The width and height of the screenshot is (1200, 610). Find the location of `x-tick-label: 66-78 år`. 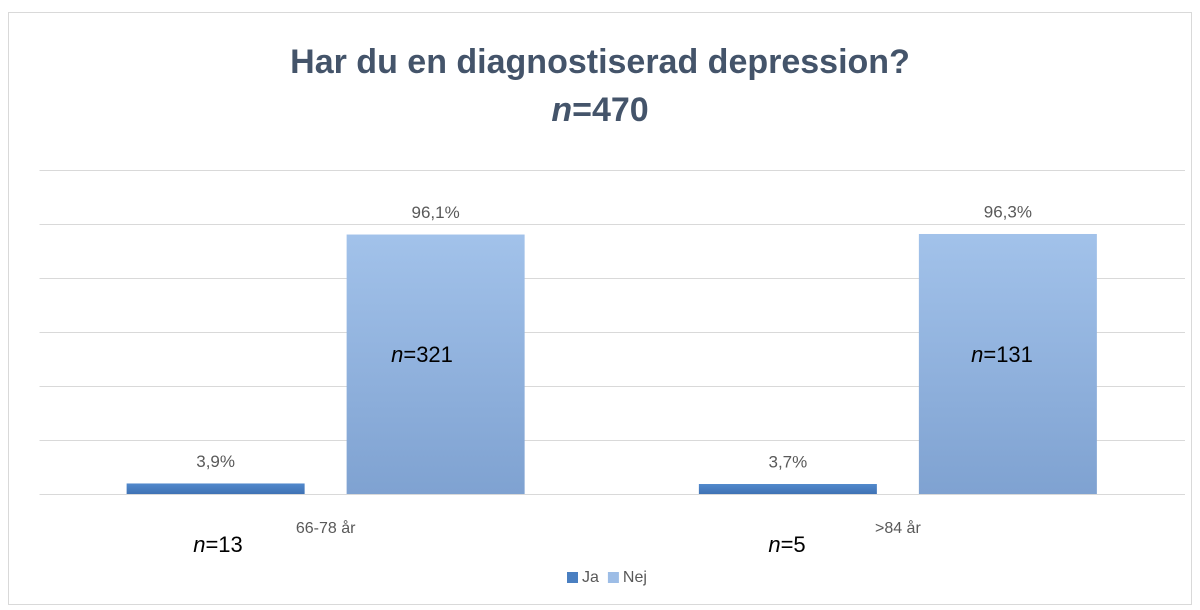

x-tick-label: 66-78 år is located at coordinates (326, 528).